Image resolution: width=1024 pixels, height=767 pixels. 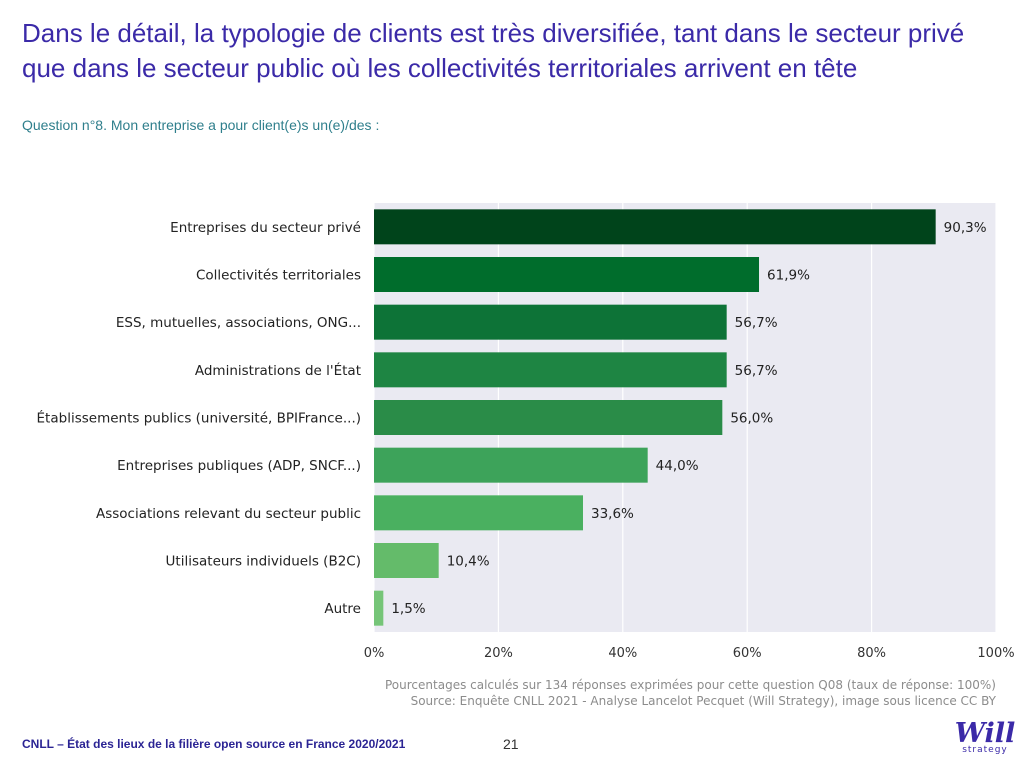 I want to click on x-tick-label: 100%, so click(x=995, y=653).